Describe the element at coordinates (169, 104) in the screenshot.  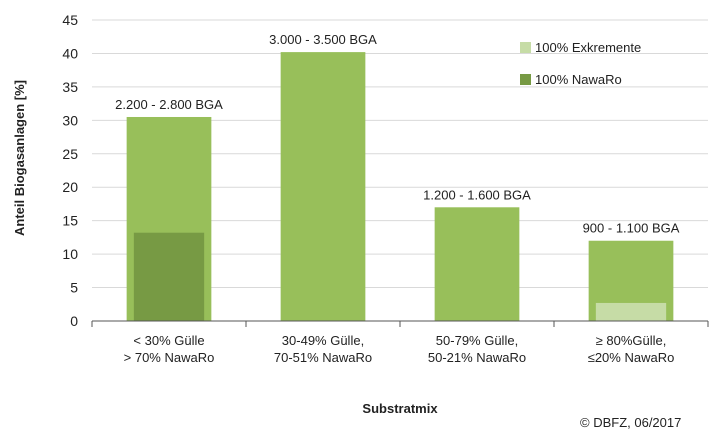
I see `bar-data-label: 2.200 - 2.800 BGA` at that location.